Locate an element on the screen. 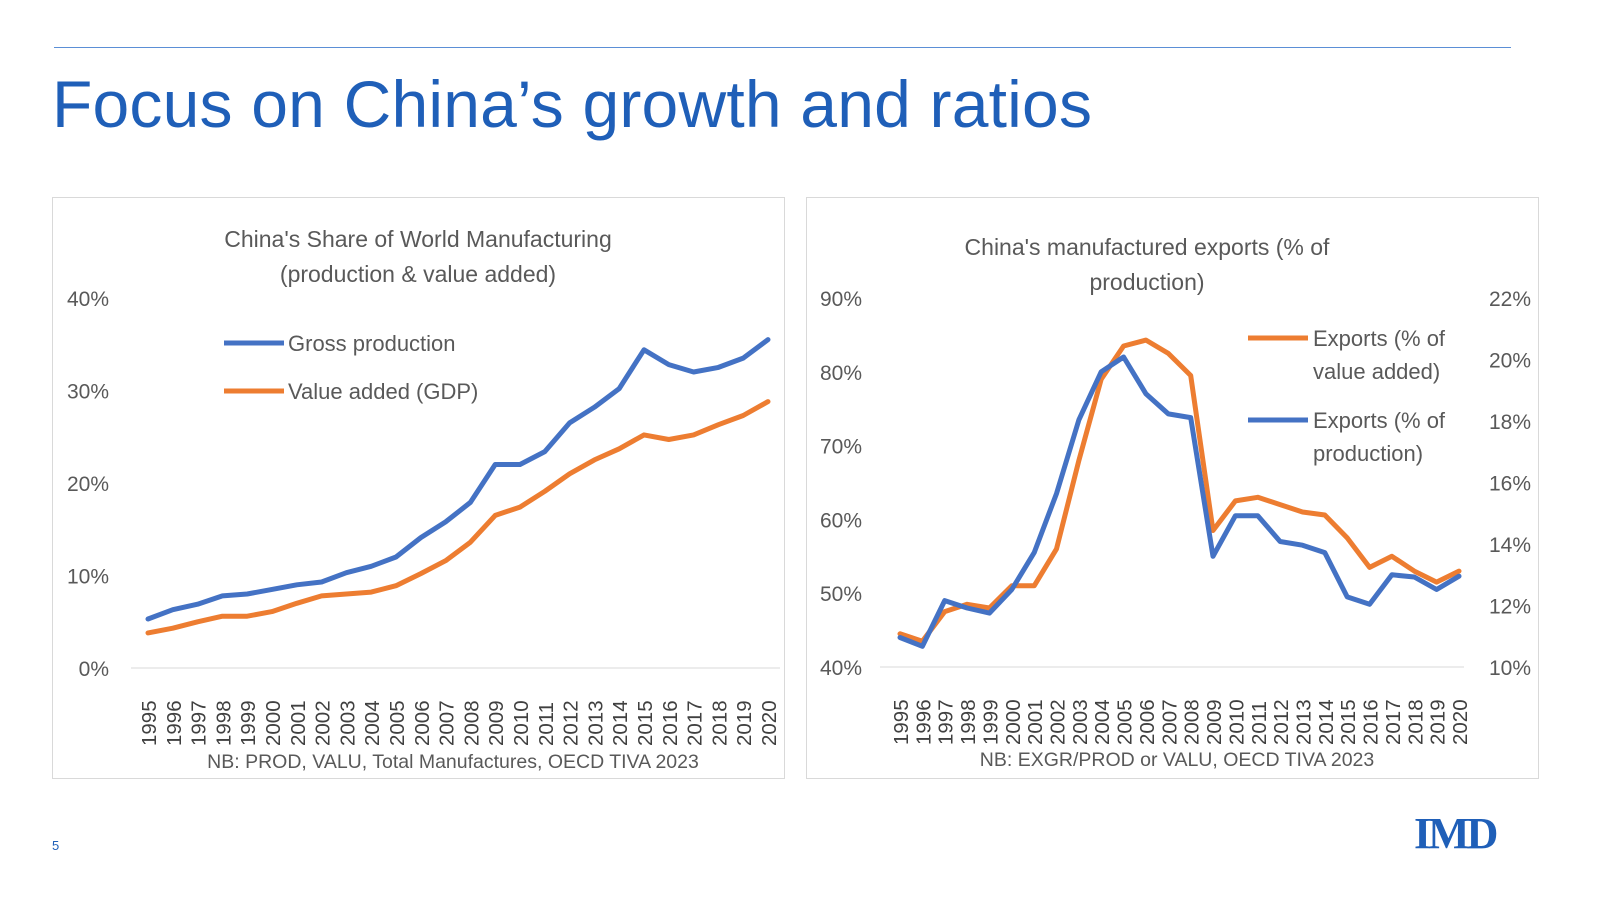 The width and height of the screenshot is (1600, 900). imd-logo: IMD is located at coordinates (1456, 833).